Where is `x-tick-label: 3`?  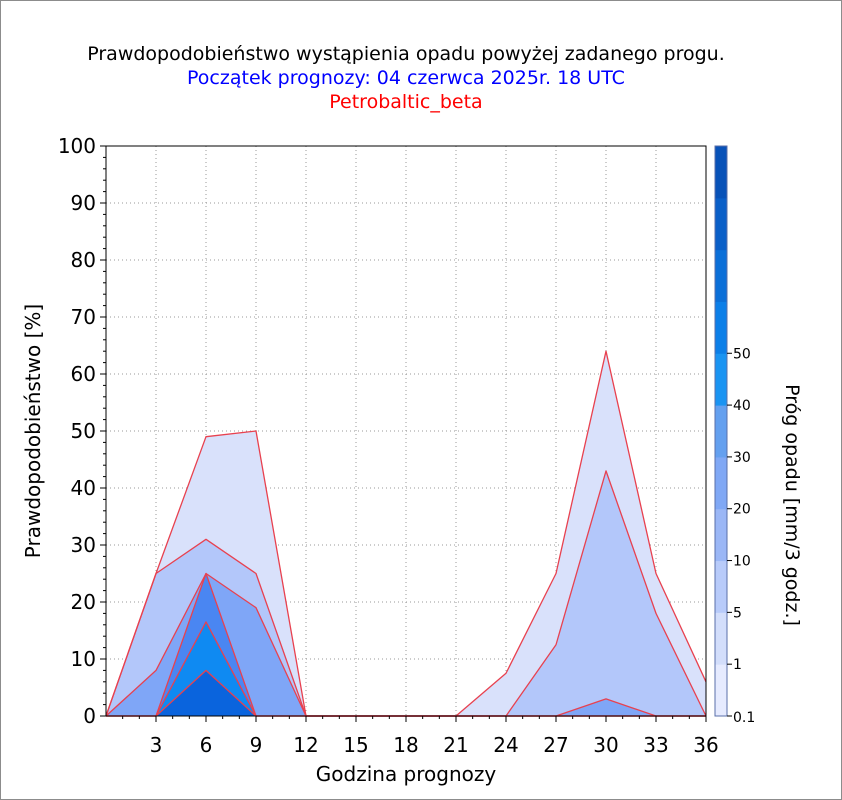 x-tick-label: 3 is located at coordinates (156, 745).